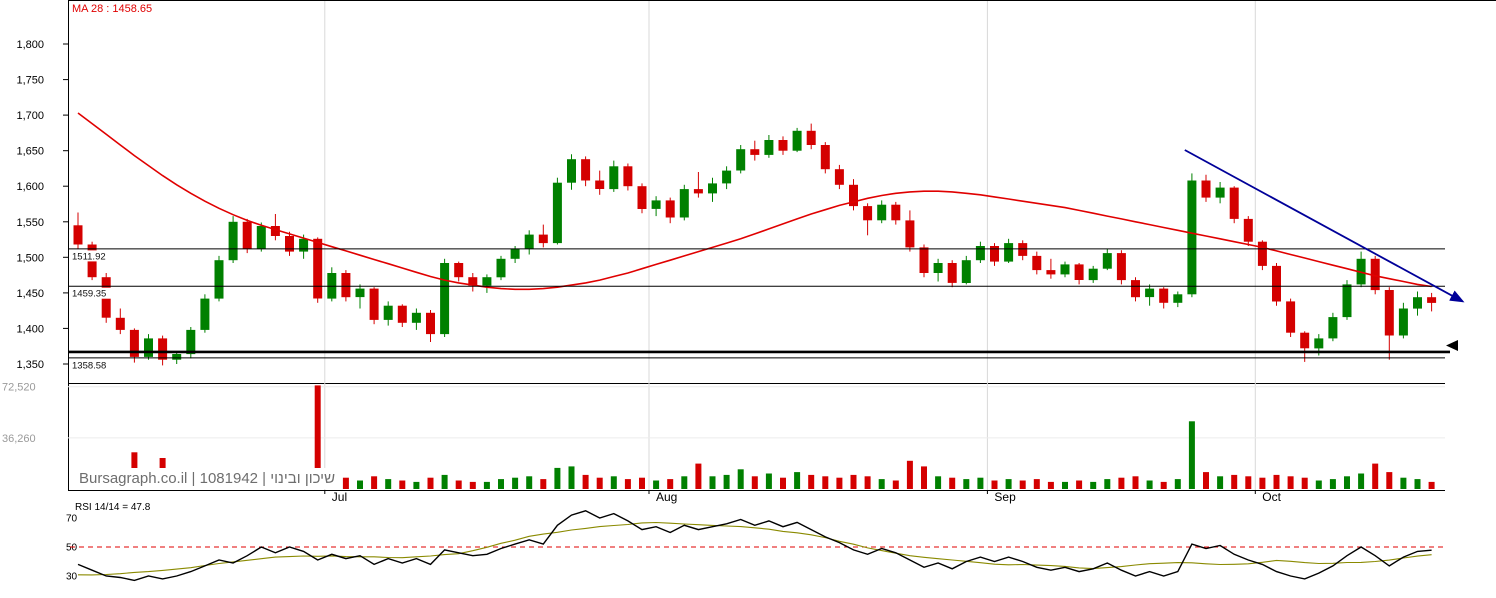 This screenshot has width=1496, height=598. What do you see at coordinates (339, 497) in the screenshot?
I see `svg-text: Jul` at bounding box center [339, 497].